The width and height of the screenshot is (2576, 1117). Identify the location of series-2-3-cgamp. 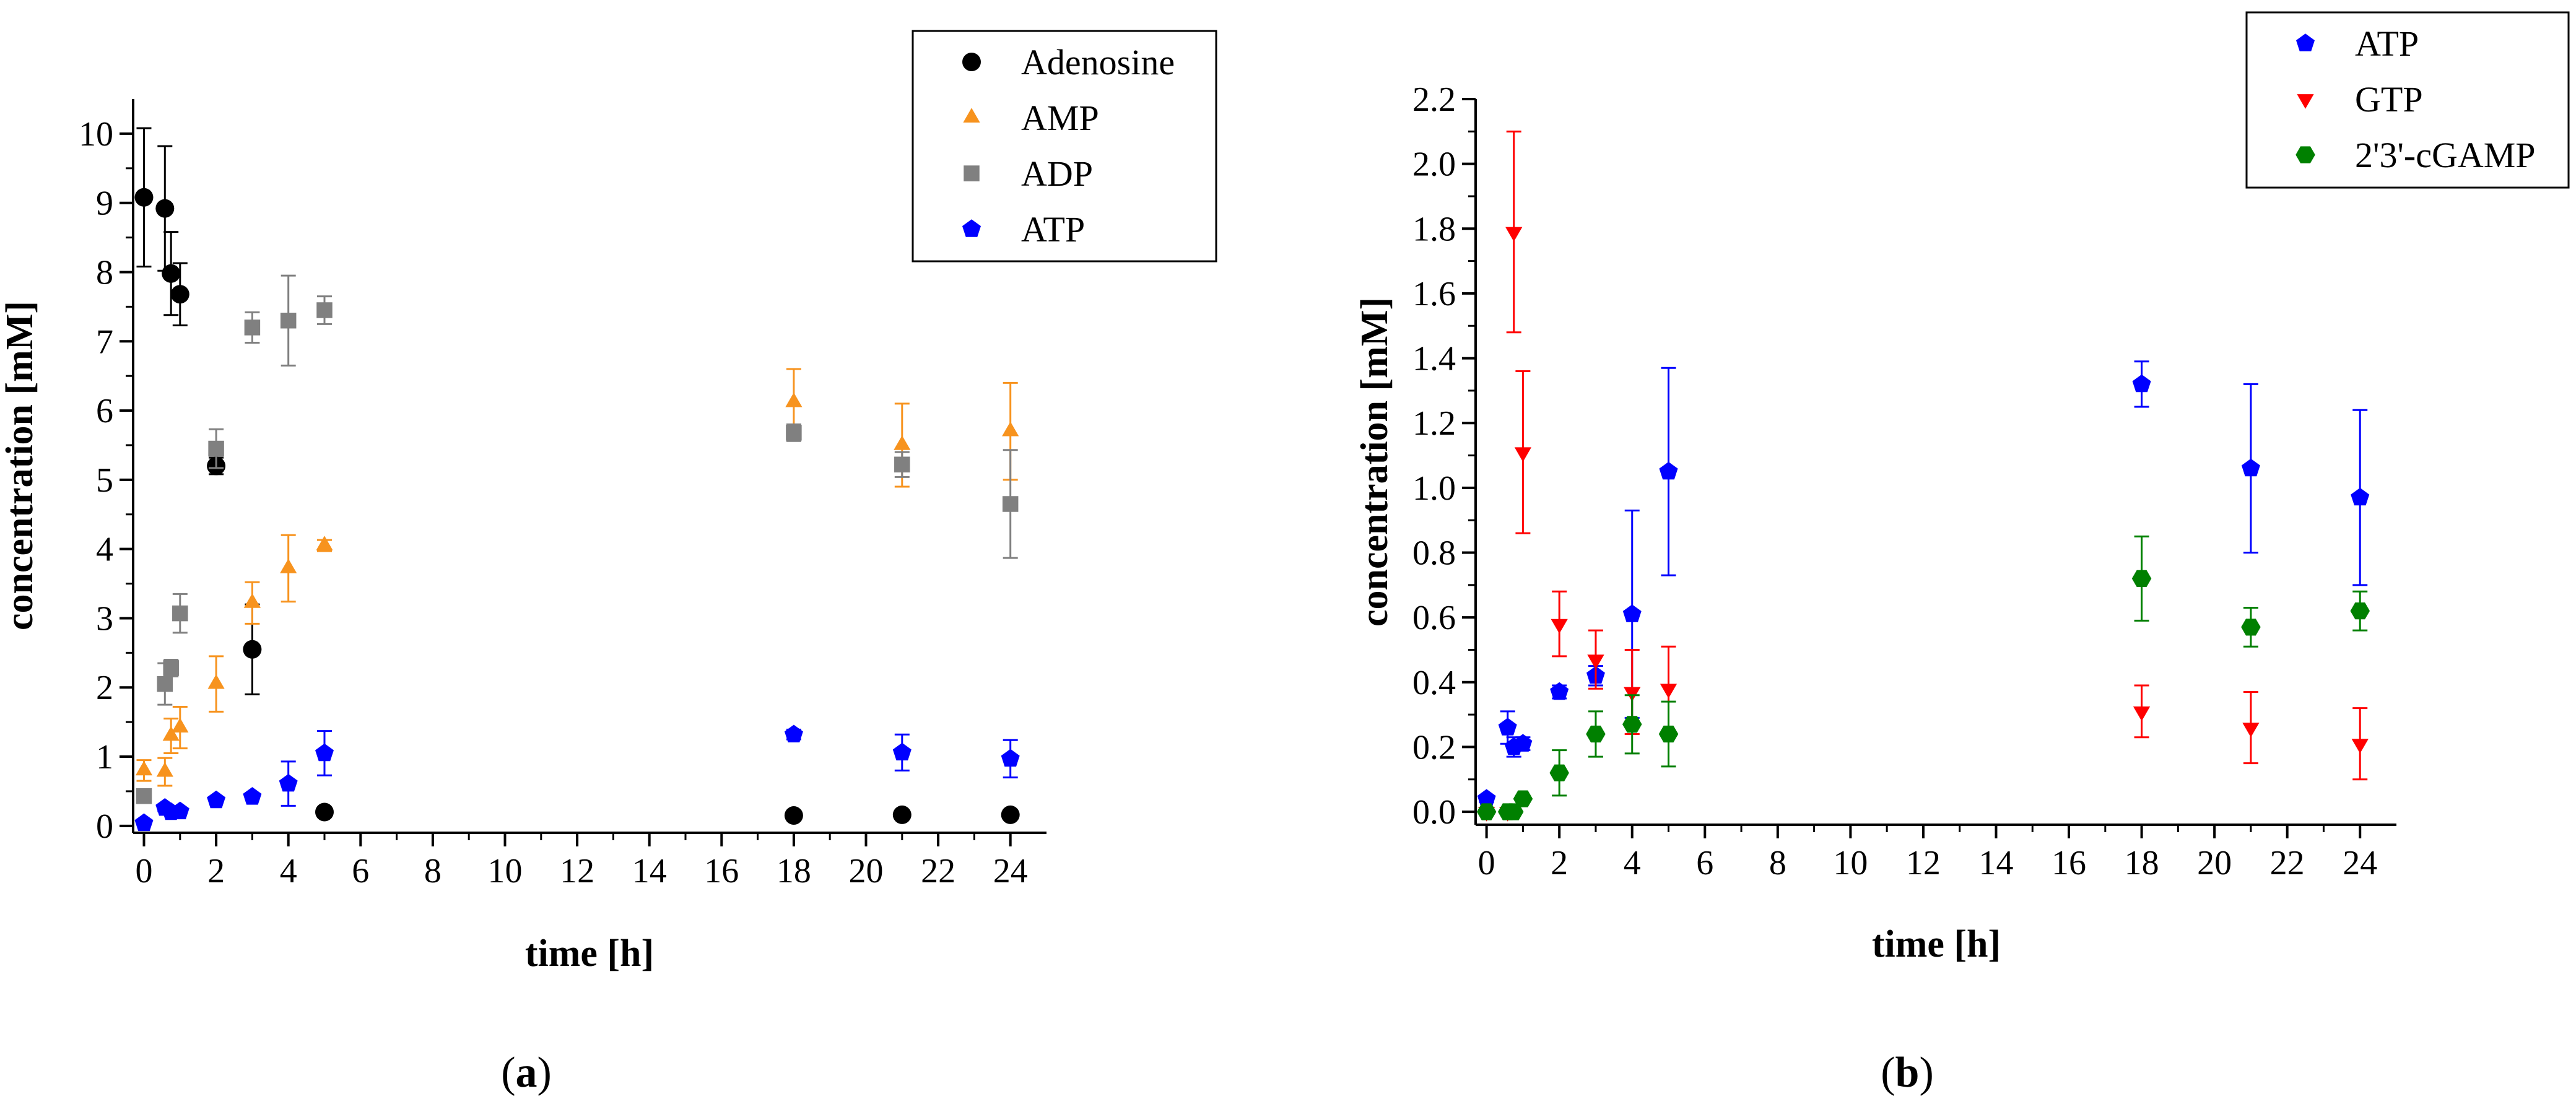
(1923, 677).